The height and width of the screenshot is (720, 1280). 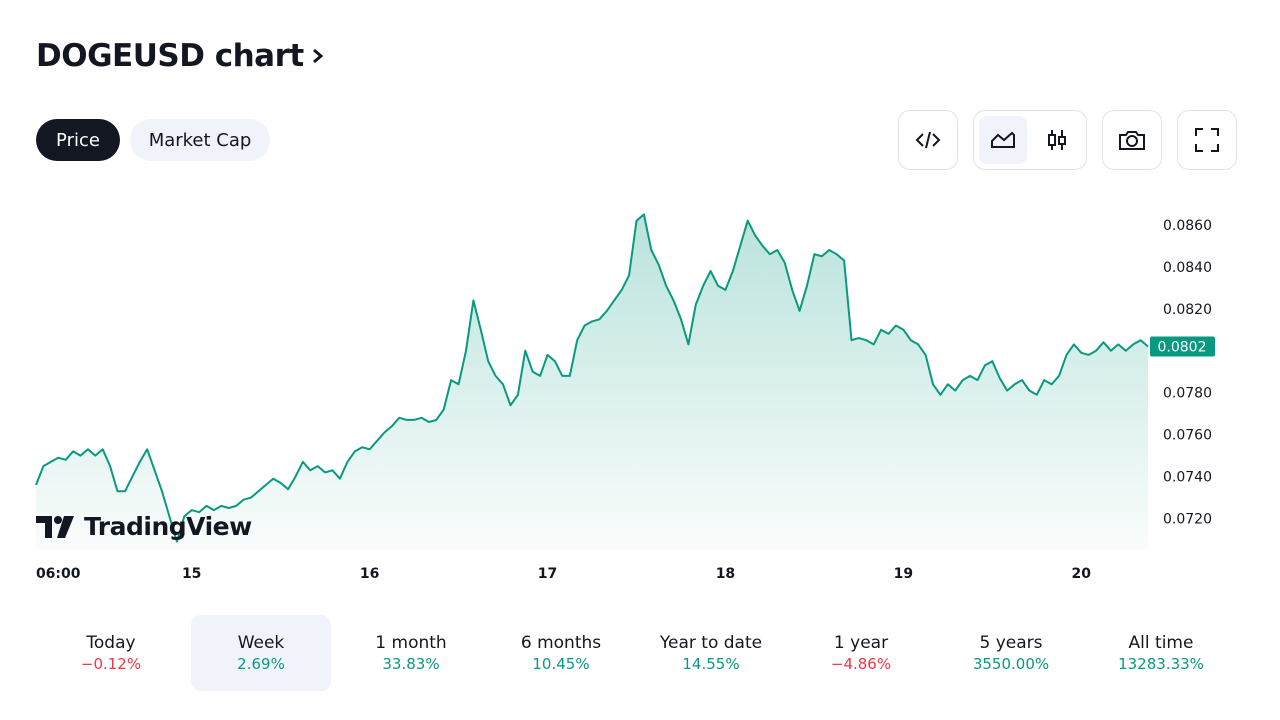 I want to click on period-change: 10.45%, so click(x=561, y=664).